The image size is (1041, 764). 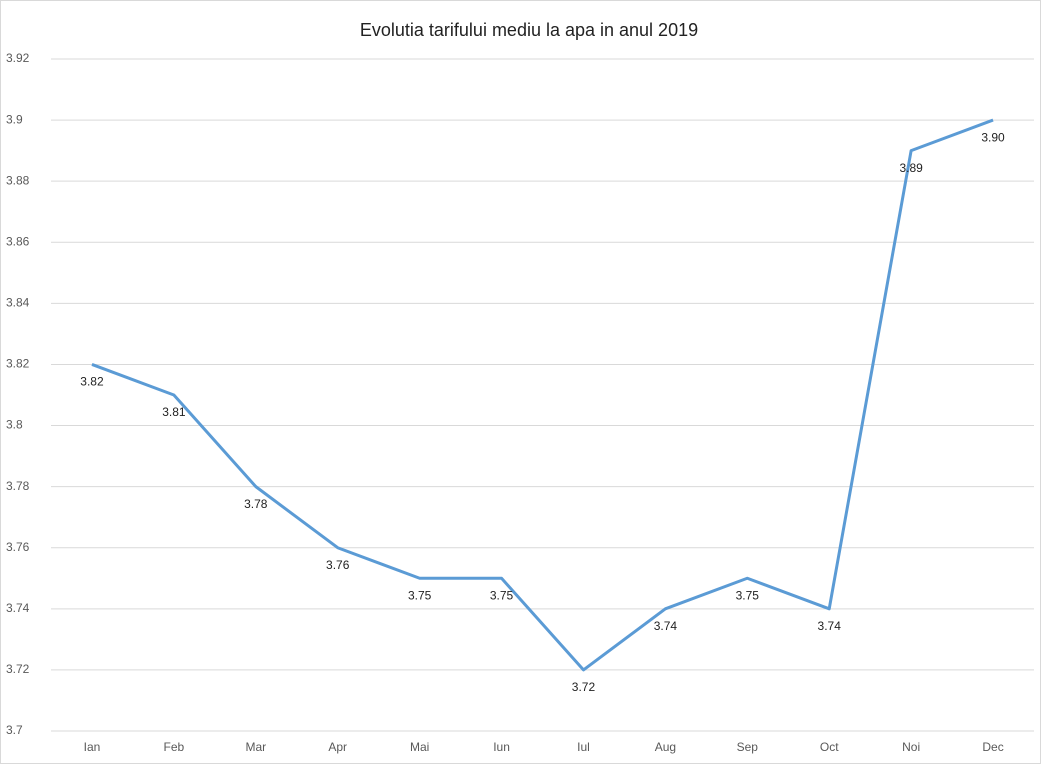 I want to click on x-tick-label: Aug, so click(x=665, y=747).